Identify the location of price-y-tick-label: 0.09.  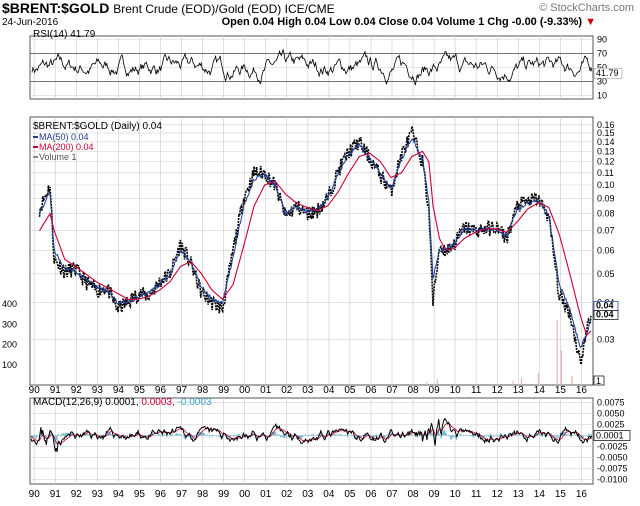
(606, 199).